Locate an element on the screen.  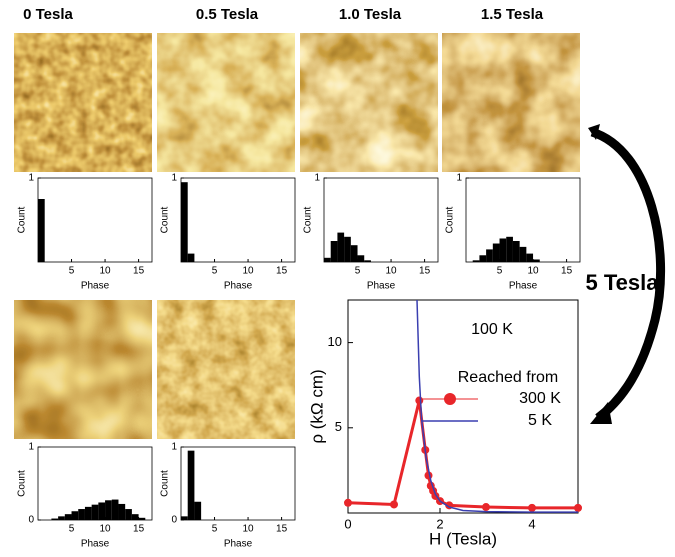
x-tick-label: 4 is located at coordinates (531, 523).